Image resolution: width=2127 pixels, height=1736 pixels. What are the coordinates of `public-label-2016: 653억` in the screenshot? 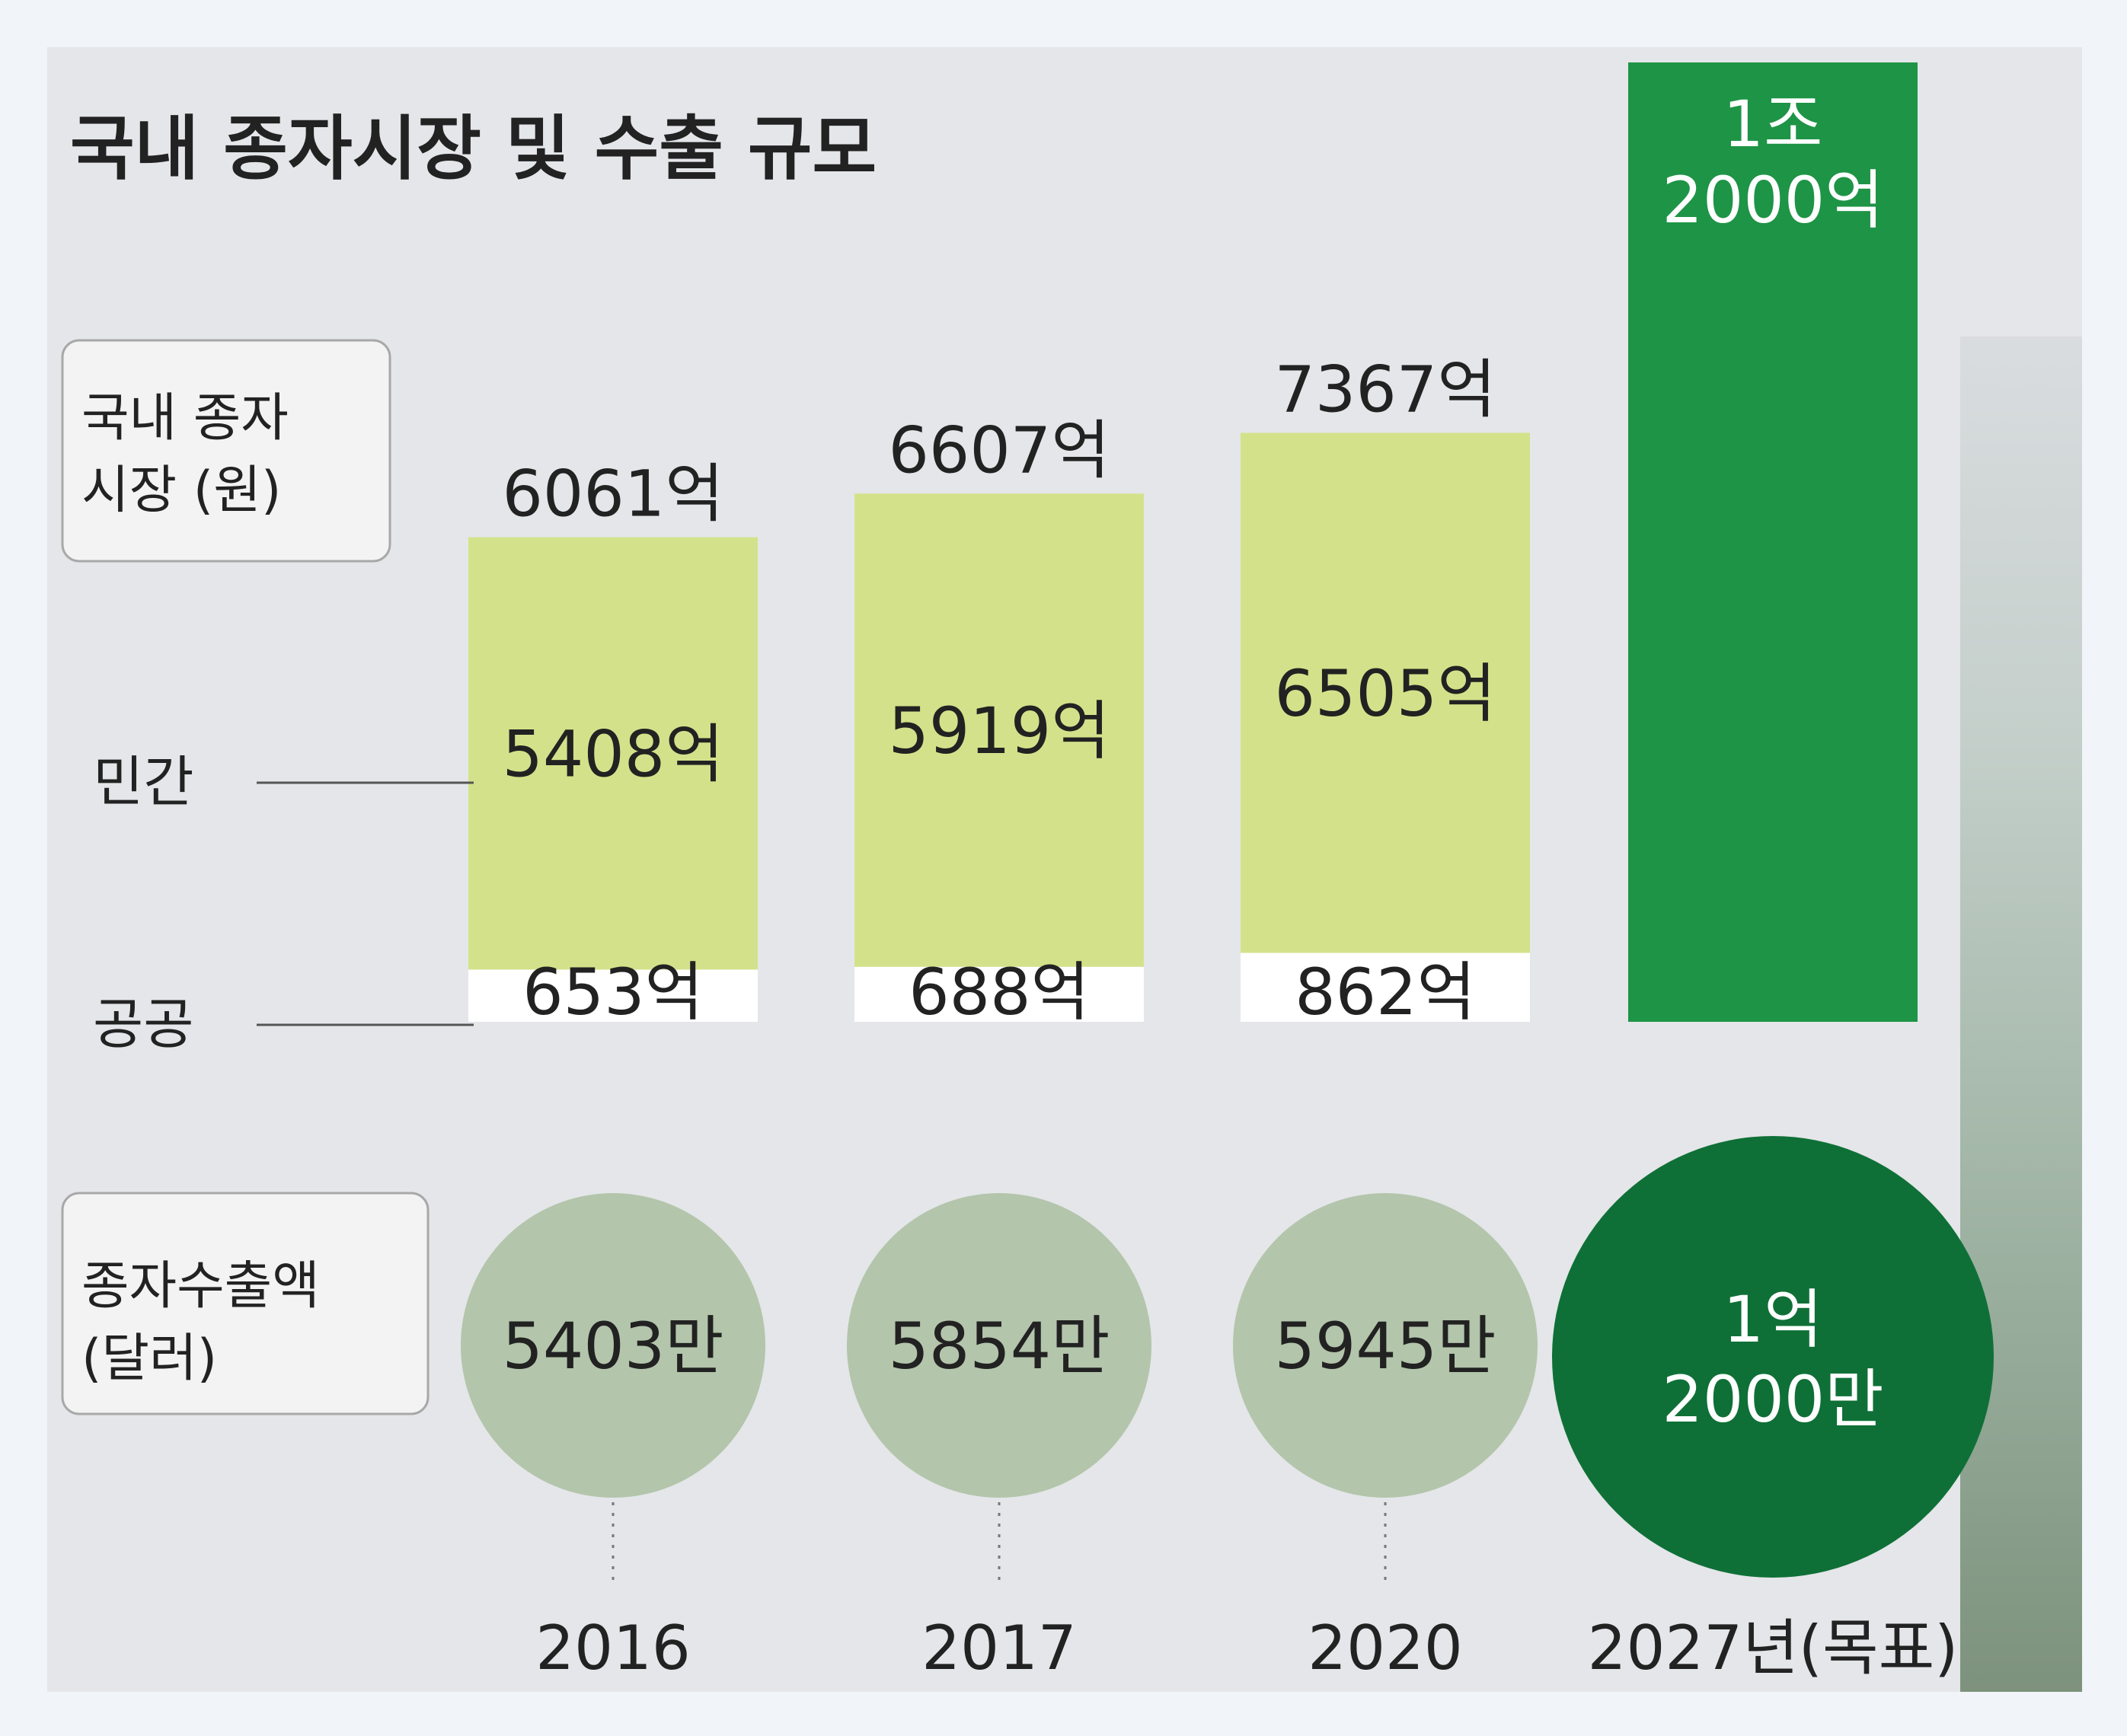 It's located at (613, 992).